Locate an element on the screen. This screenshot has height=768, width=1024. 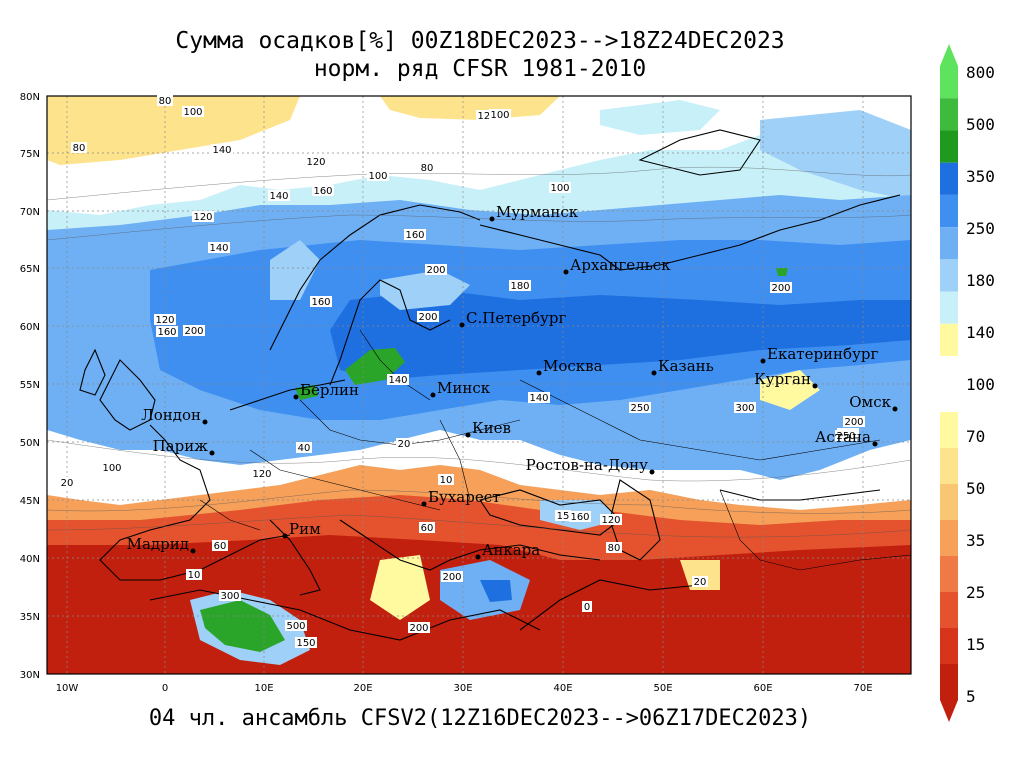
city-12: Лондон is located at coordinates (174, 415).